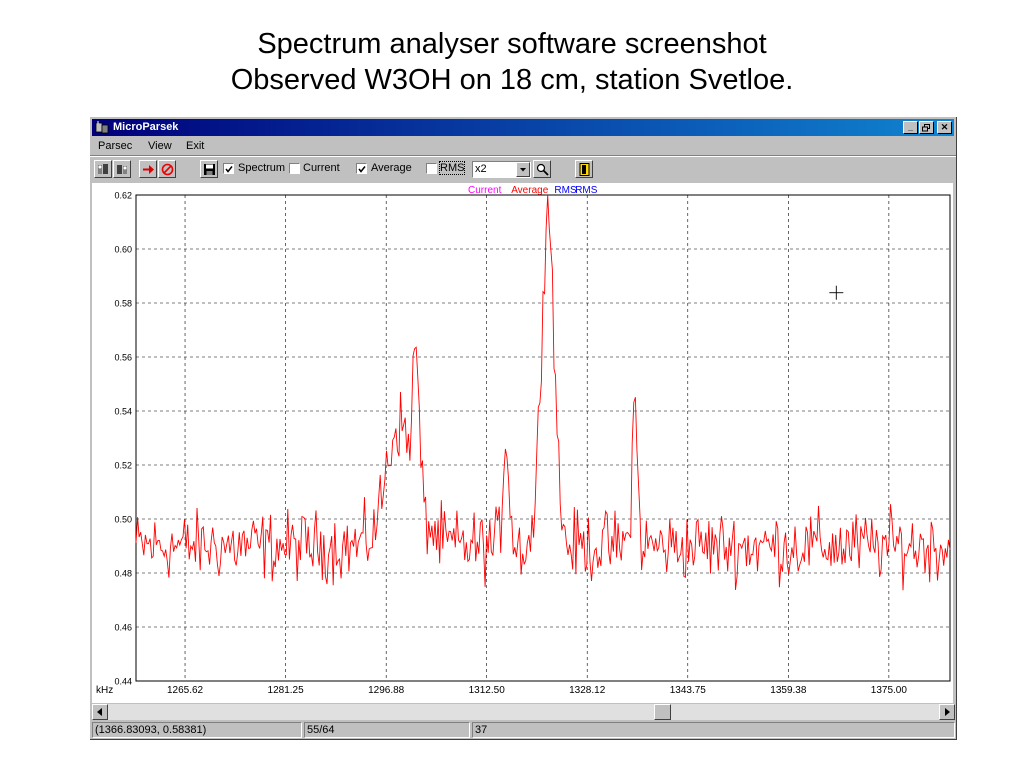 Image resolution: width=1024 pixels, height=768 pixels. What do you see at coordinates (788, 690) in the screenshot?
I see `x-tick-label: 1359.38` at bounding box center [788, 690].